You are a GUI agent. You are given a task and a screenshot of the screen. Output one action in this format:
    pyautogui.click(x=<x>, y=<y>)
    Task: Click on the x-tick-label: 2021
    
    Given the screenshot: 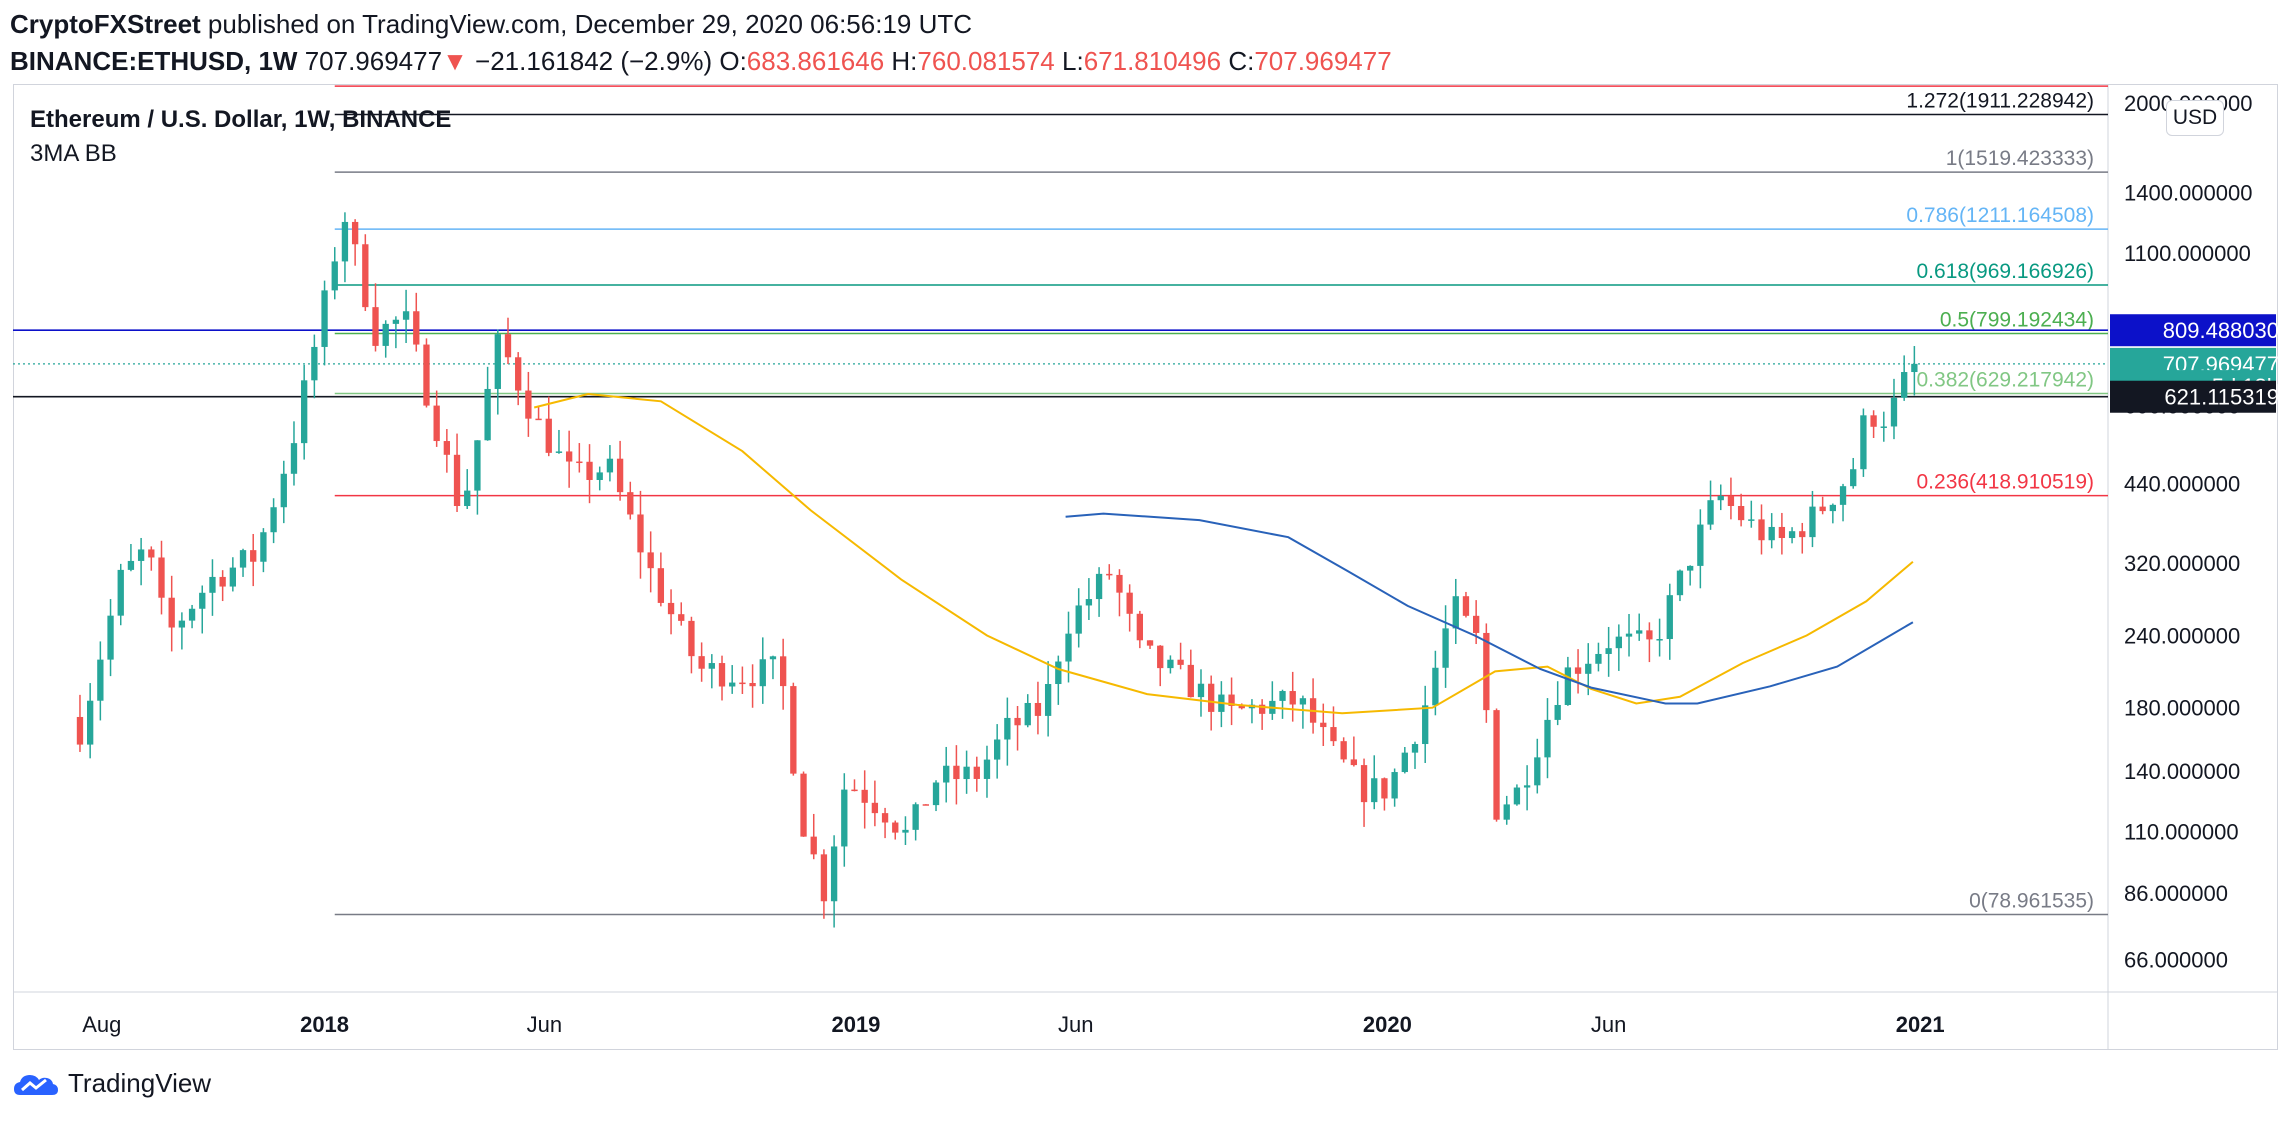 What is the action you would take?
    pyautogui.click(x=1920, y=1024)
    